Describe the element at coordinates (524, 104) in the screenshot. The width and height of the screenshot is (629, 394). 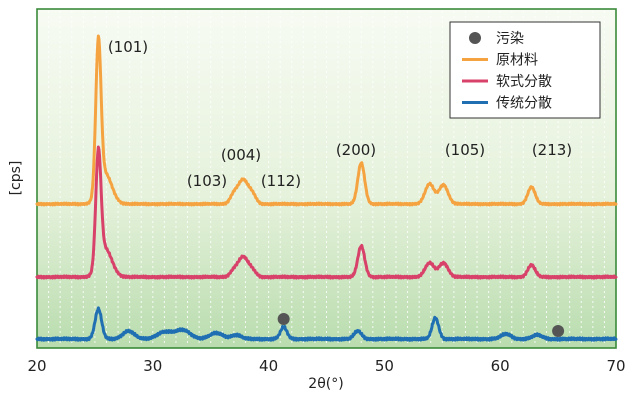
I see `legend-label-2: 传统分散` at that location.